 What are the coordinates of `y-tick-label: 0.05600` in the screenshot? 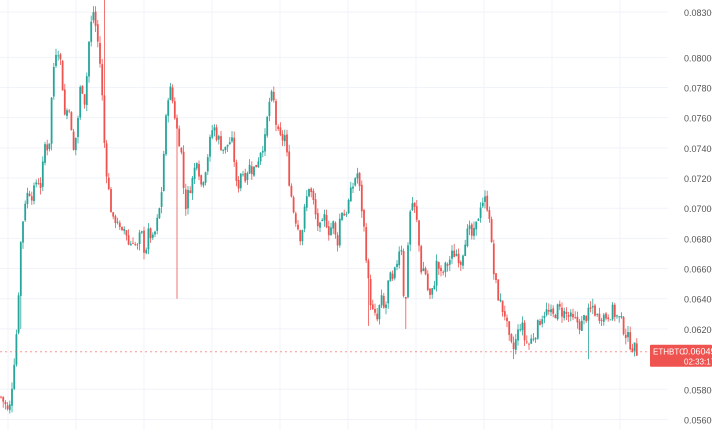 It's located at (698, 420).